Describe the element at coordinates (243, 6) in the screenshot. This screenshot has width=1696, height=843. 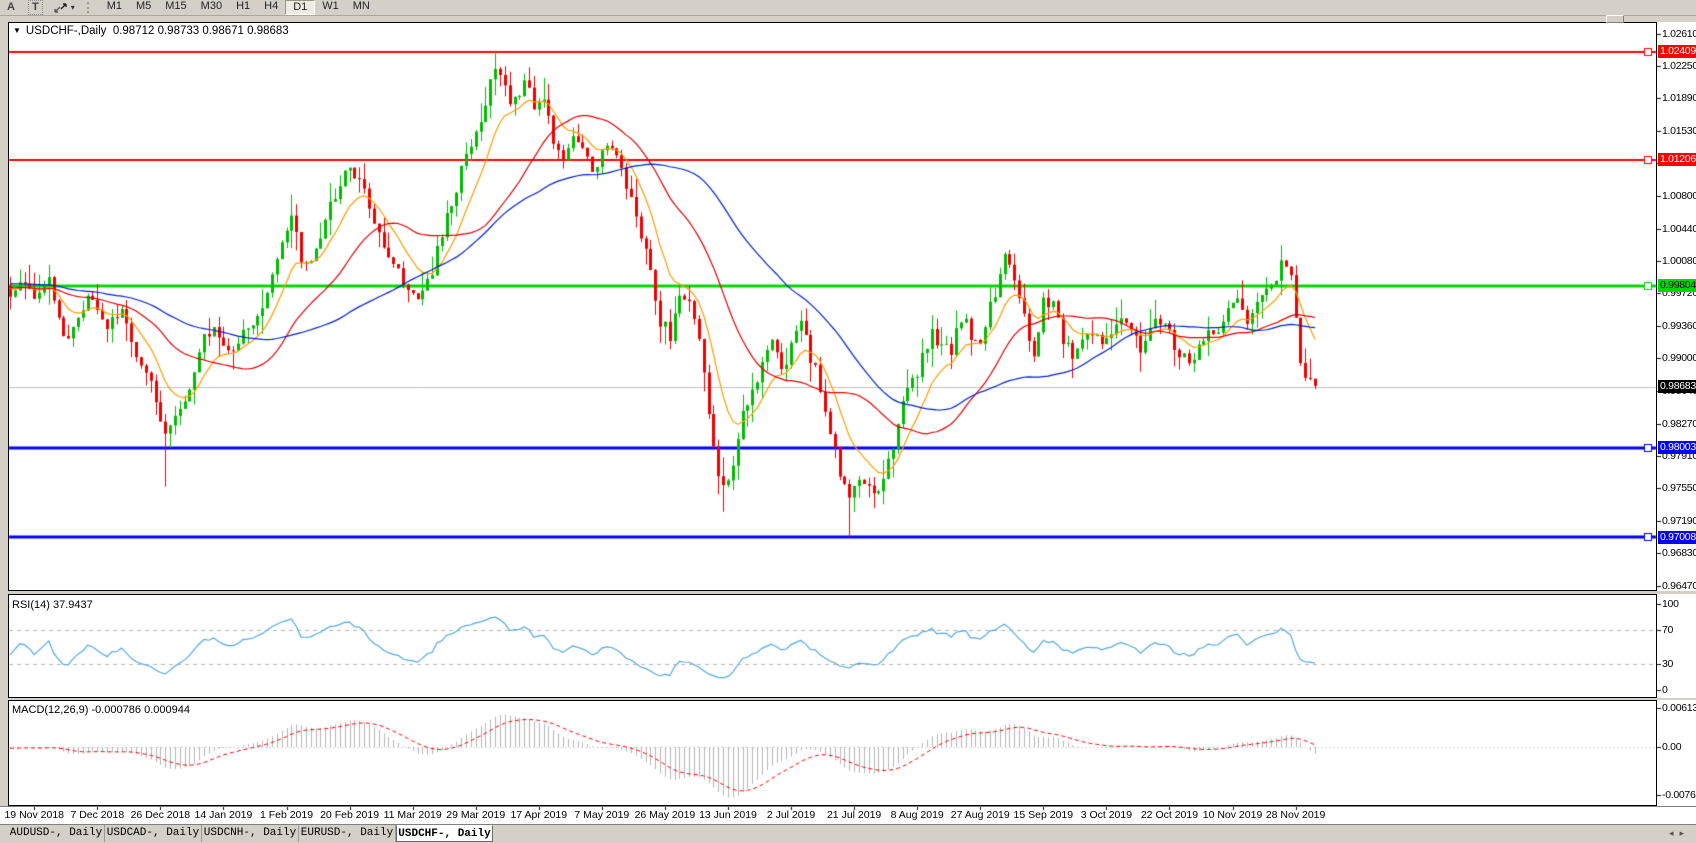
I see `timeframe-h1: H1` at that location.